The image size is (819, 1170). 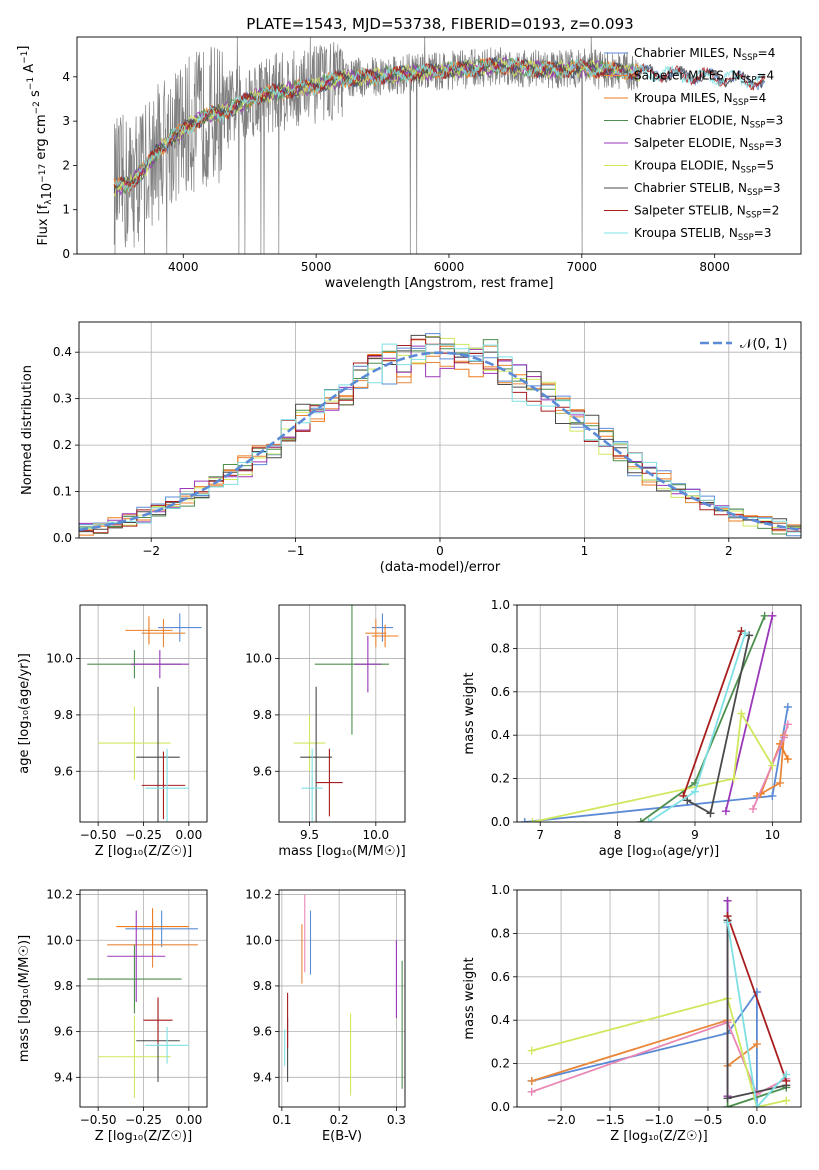 What do you see at coordinates (35, 95) in the screenshot?
I see `y-axis-label-part: s` at bounding box center [35, 95].